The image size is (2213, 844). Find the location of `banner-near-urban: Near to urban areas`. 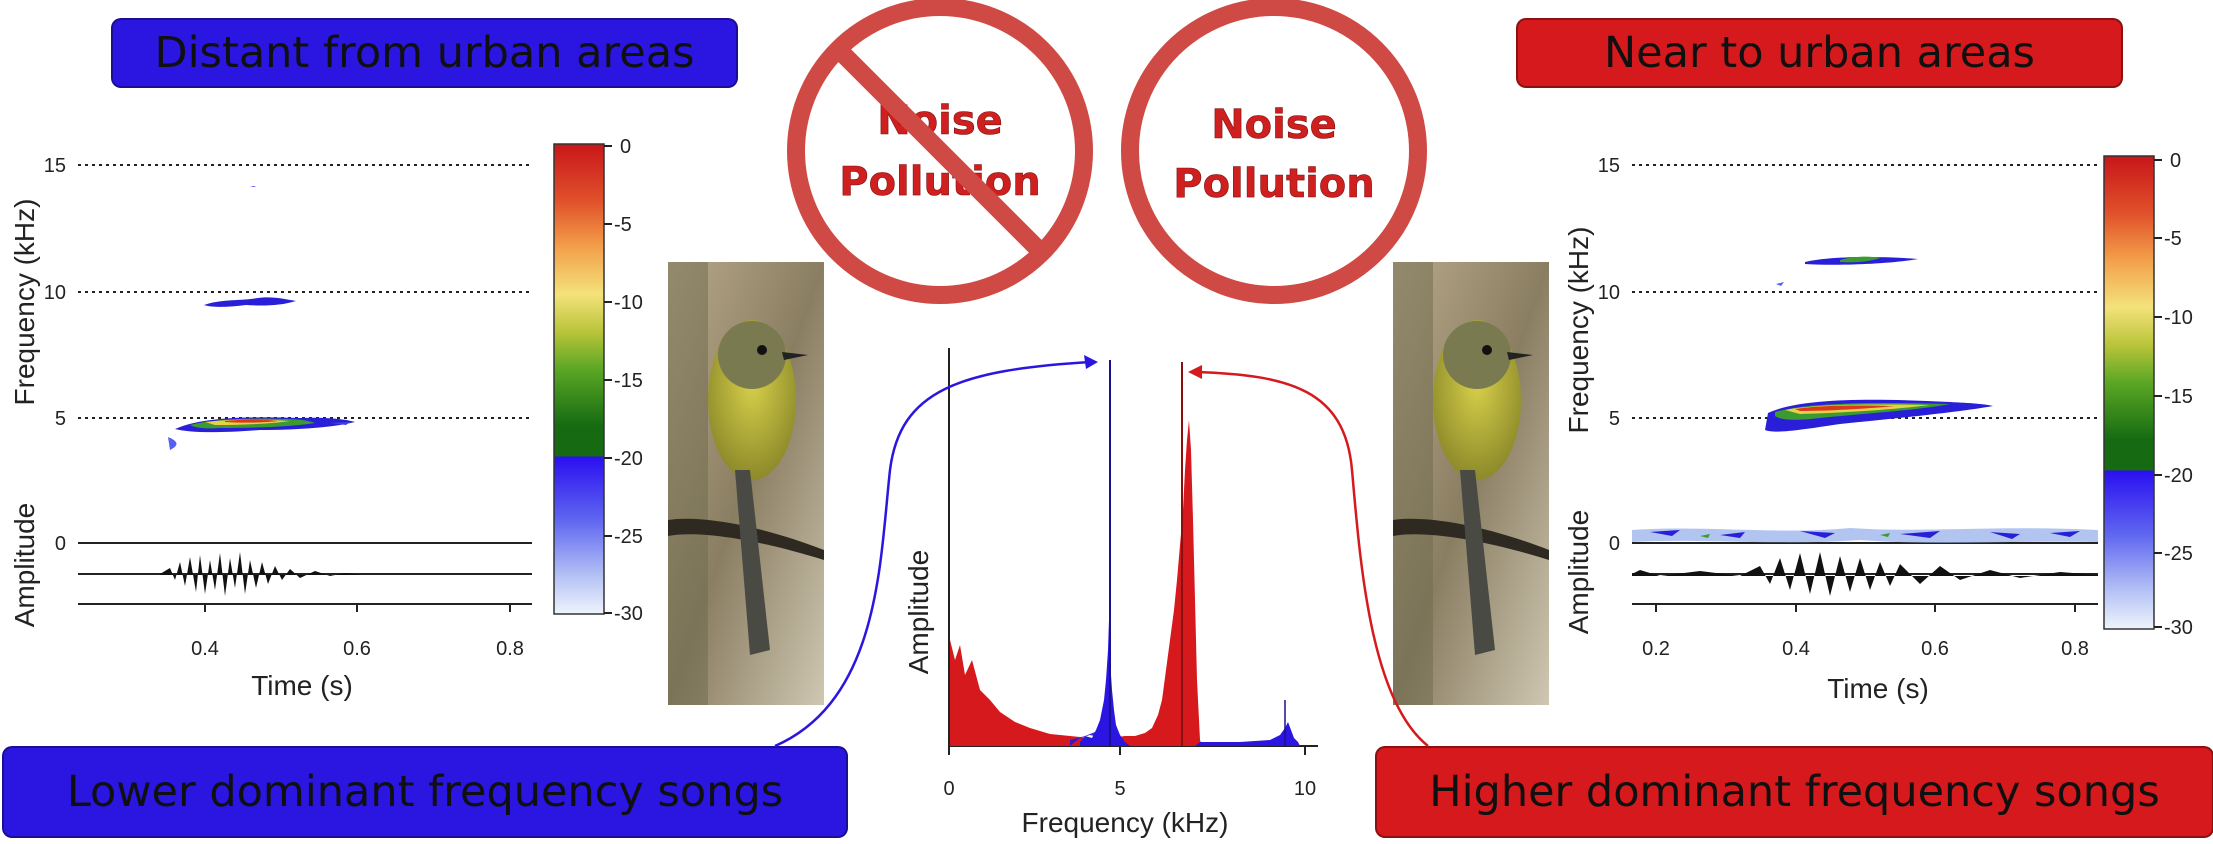

banner-near-urban: Near to urban areas is located at coordinates (1819, 53).